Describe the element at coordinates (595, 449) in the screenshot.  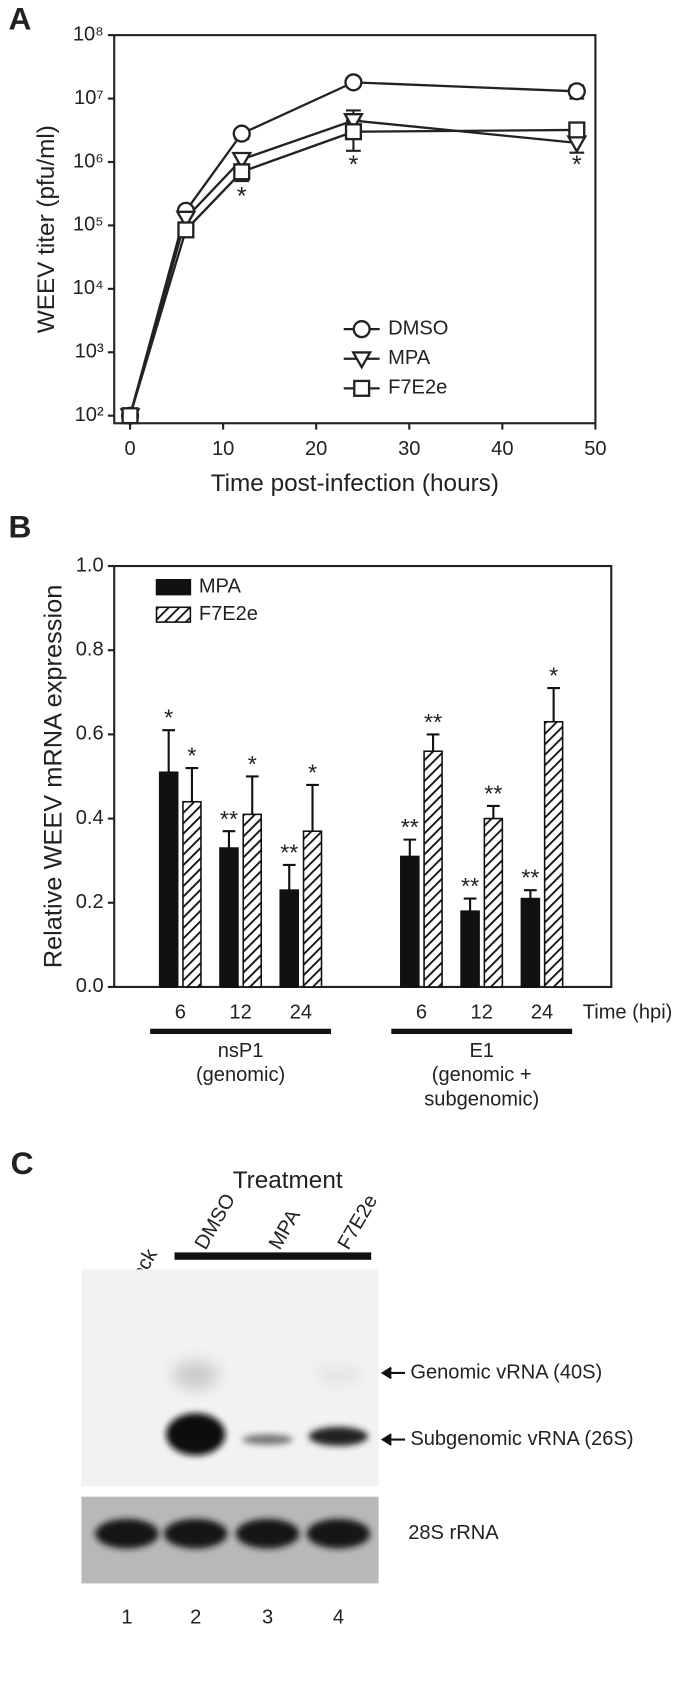
I see `x-tick-label: 50` at that location.